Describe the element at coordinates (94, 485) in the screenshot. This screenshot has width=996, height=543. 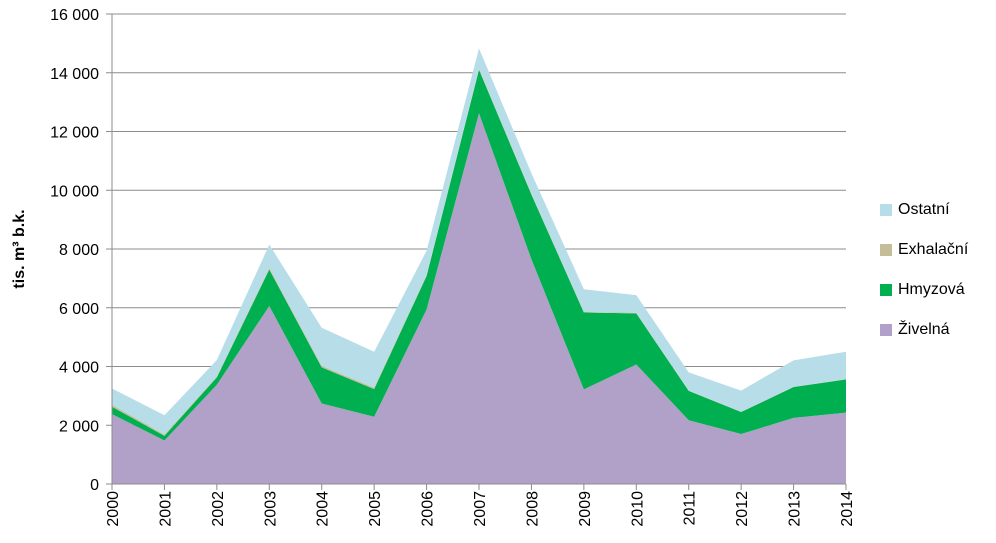
I see `y-tick-label: 0` at that location.